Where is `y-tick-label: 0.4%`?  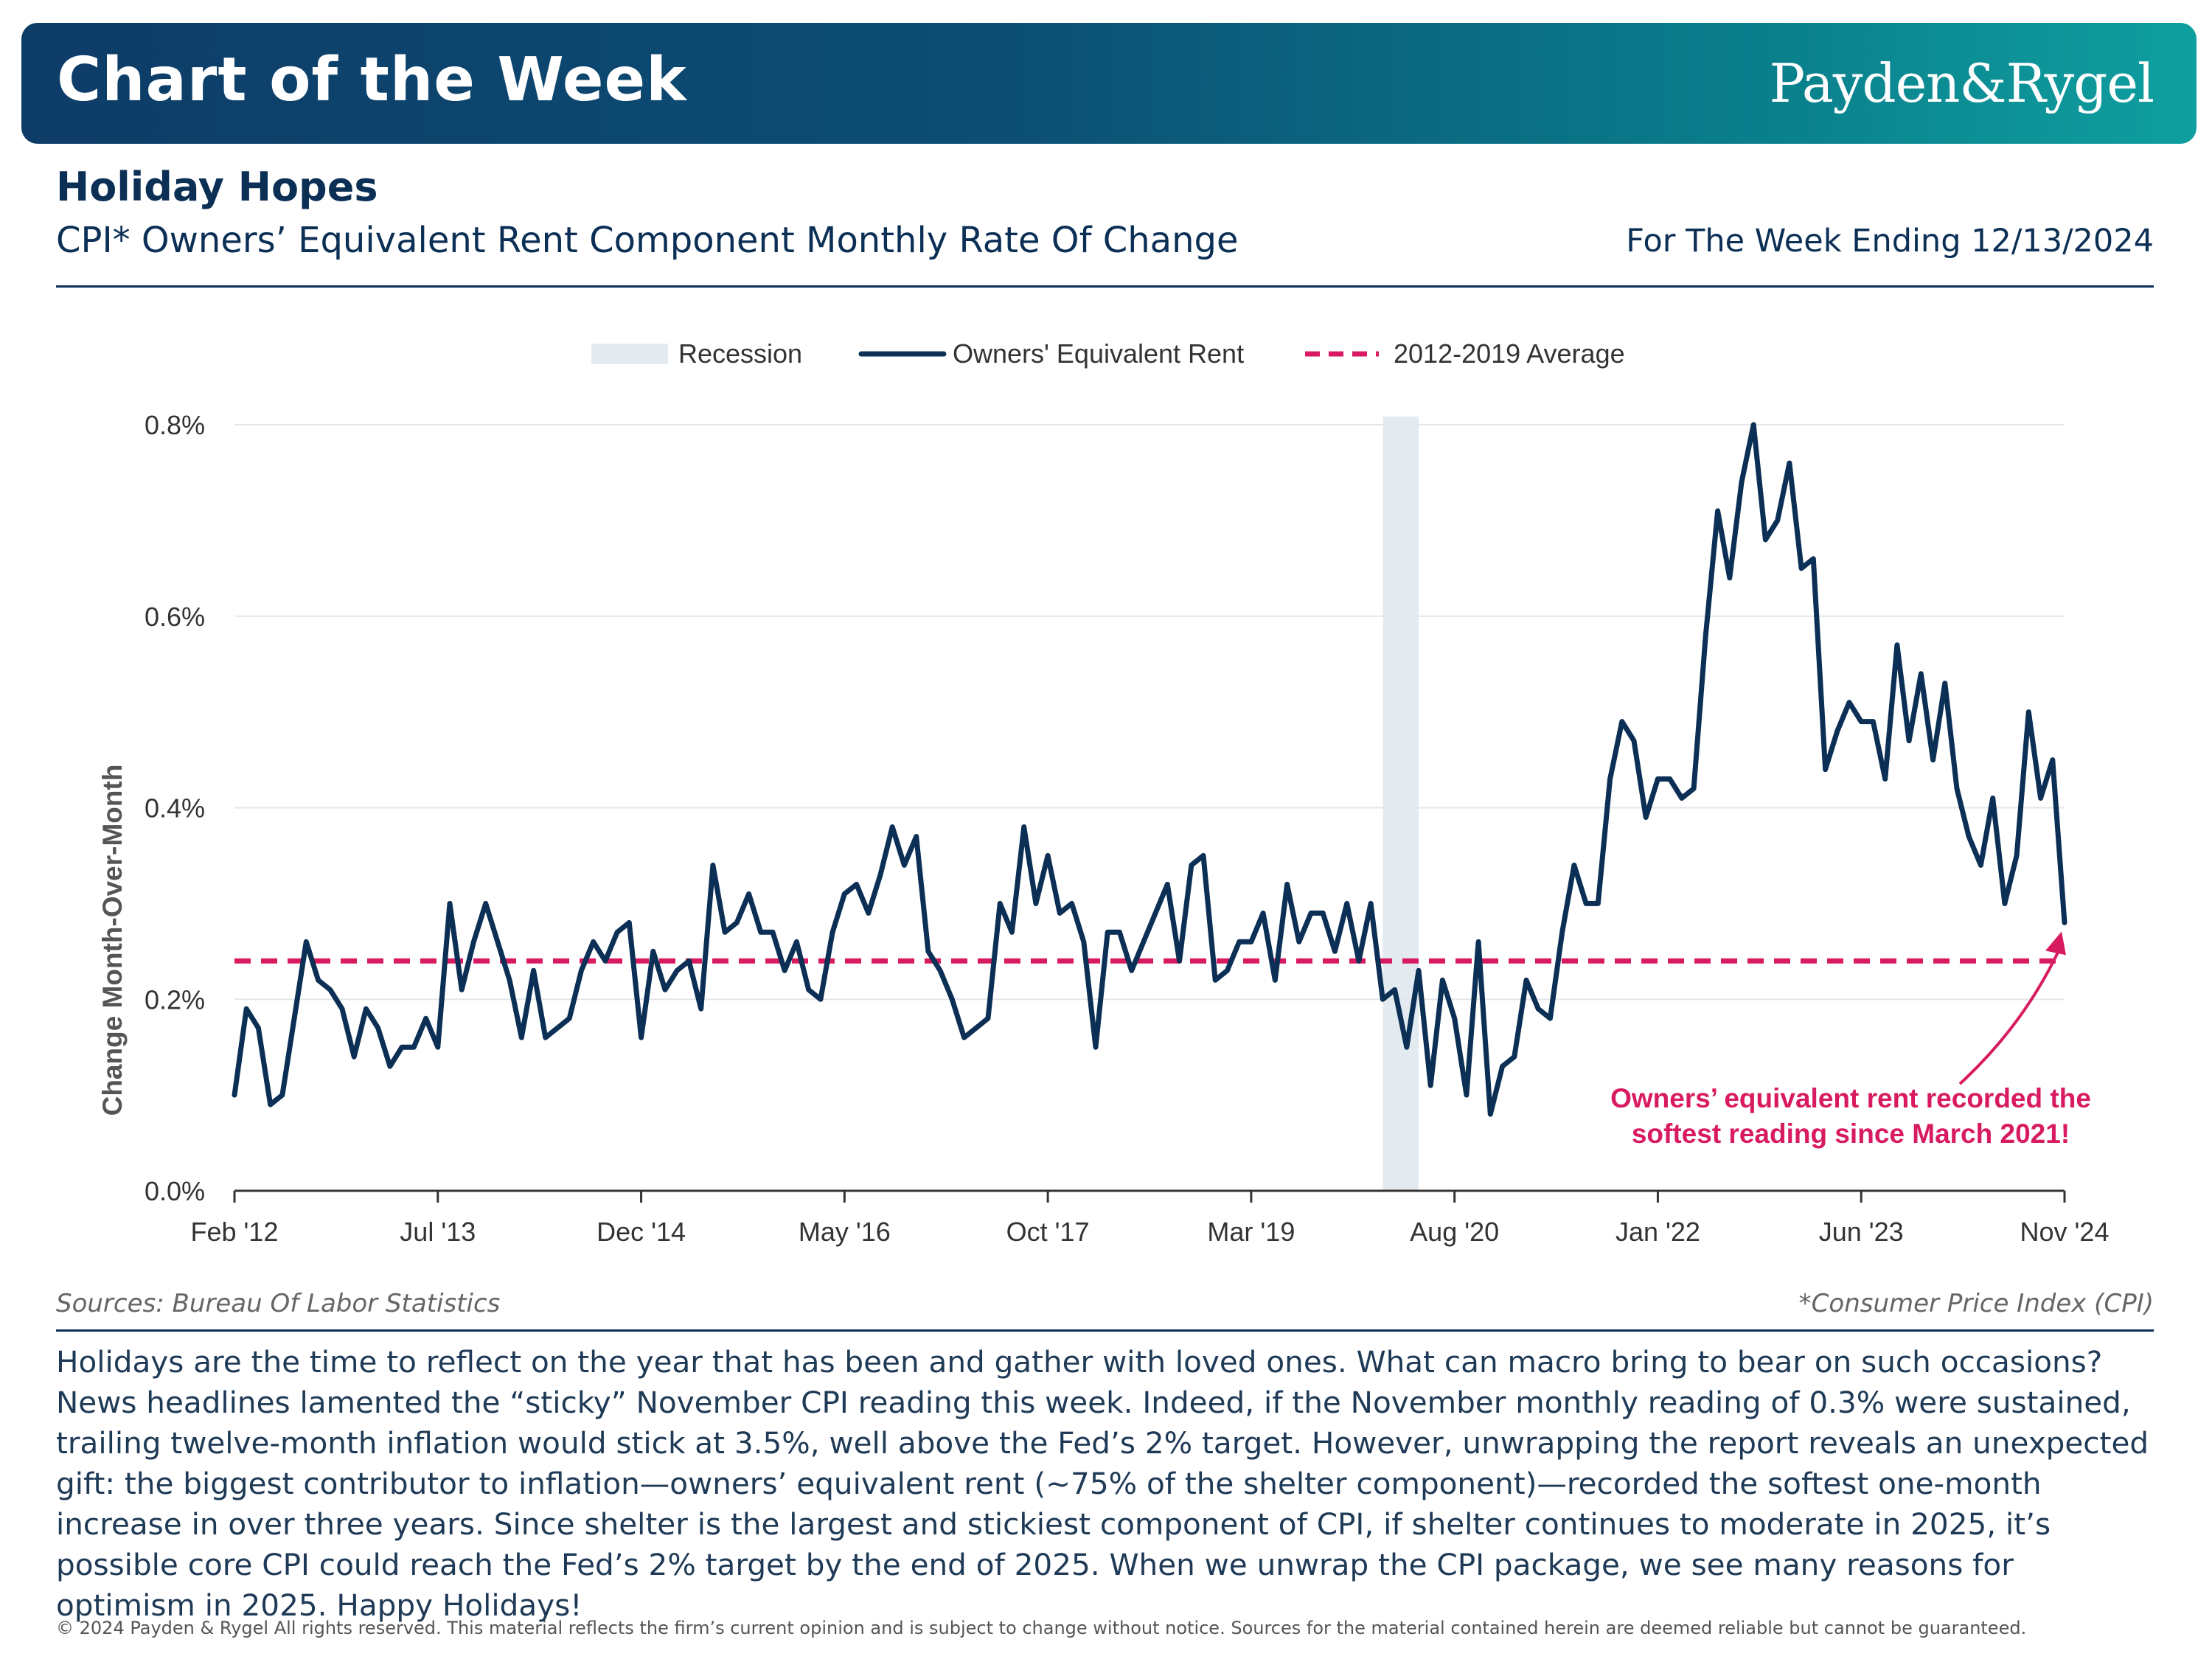
y-tick-label: 0.4% is located at coordinates (175, 808).